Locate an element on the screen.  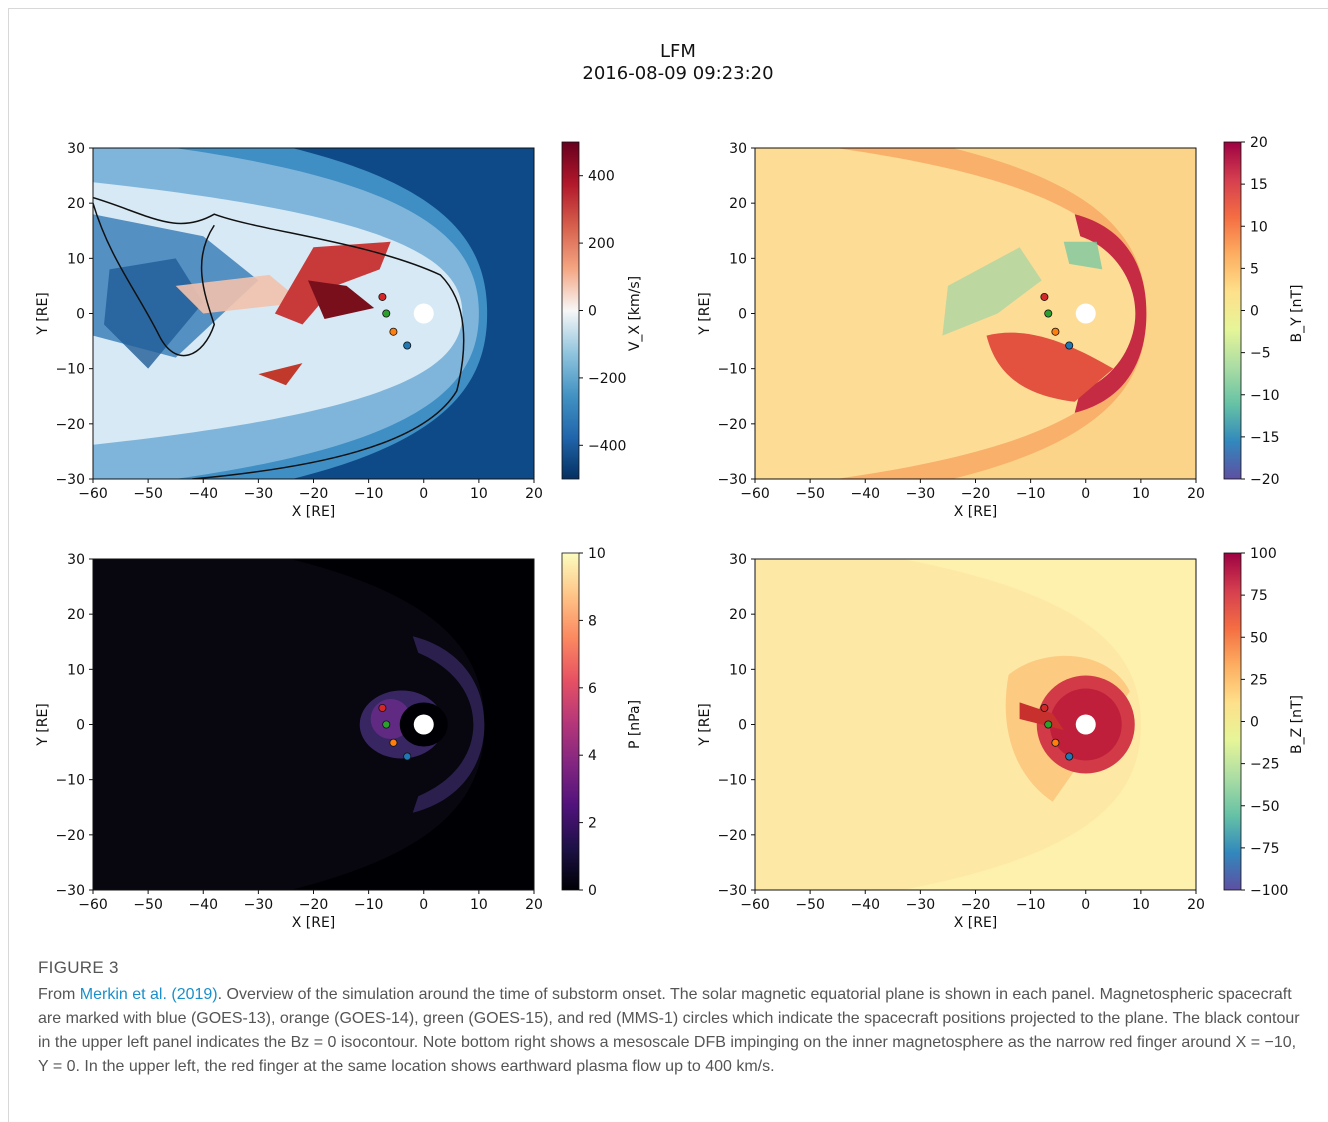
page-border-top is located at coordinates (668, 8).